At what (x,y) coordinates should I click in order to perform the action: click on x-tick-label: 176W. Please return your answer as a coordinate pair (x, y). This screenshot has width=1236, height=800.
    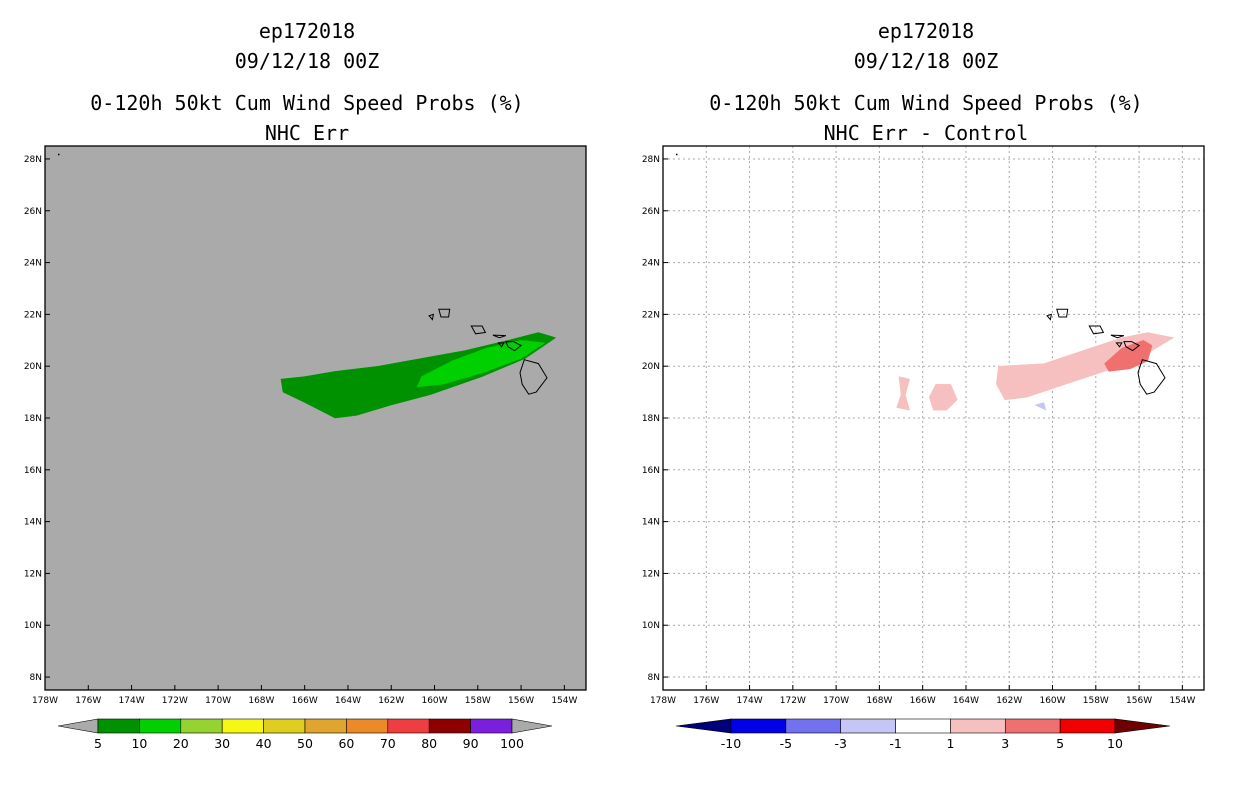
    Looking at the image, I should click on (706, 701).